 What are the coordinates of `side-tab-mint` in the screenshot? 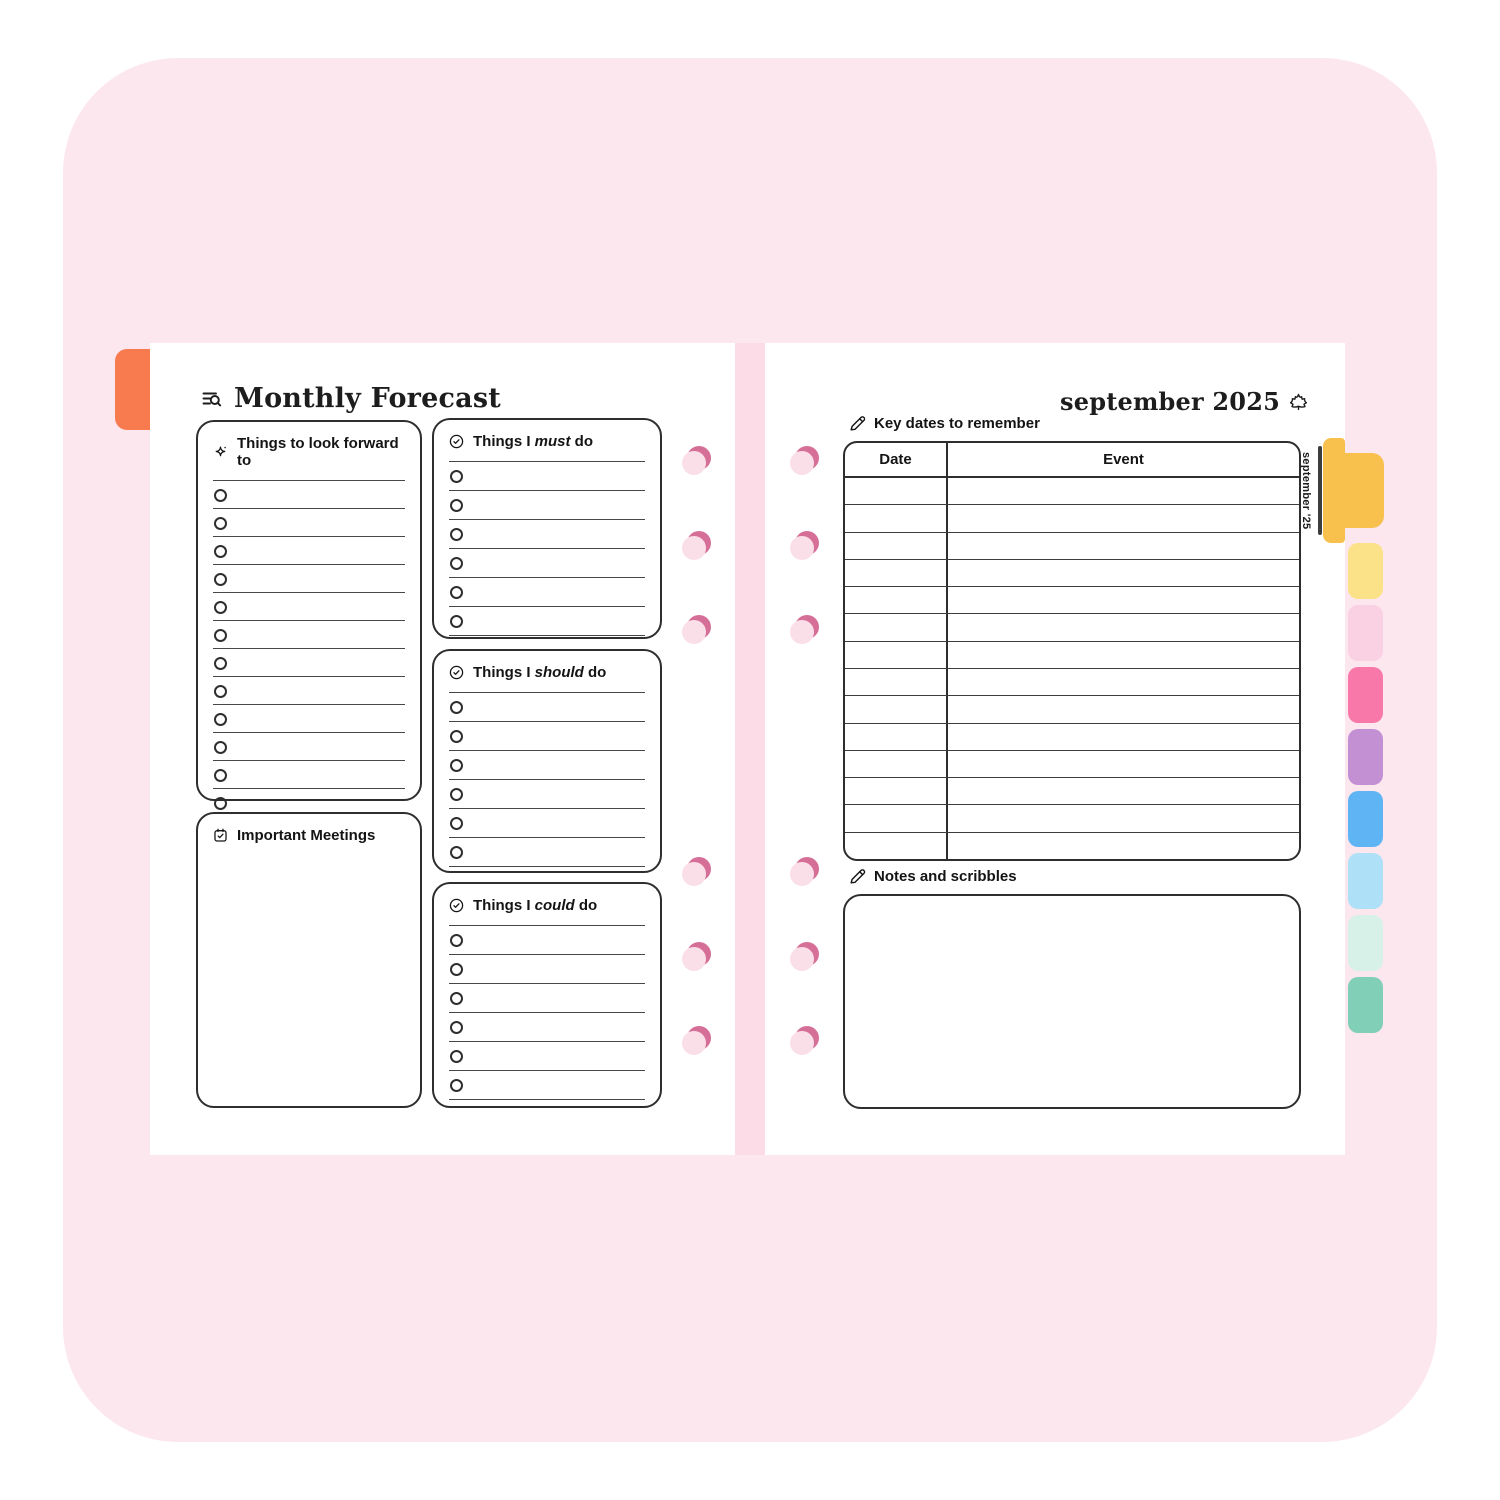 It's located at (1365, 943).